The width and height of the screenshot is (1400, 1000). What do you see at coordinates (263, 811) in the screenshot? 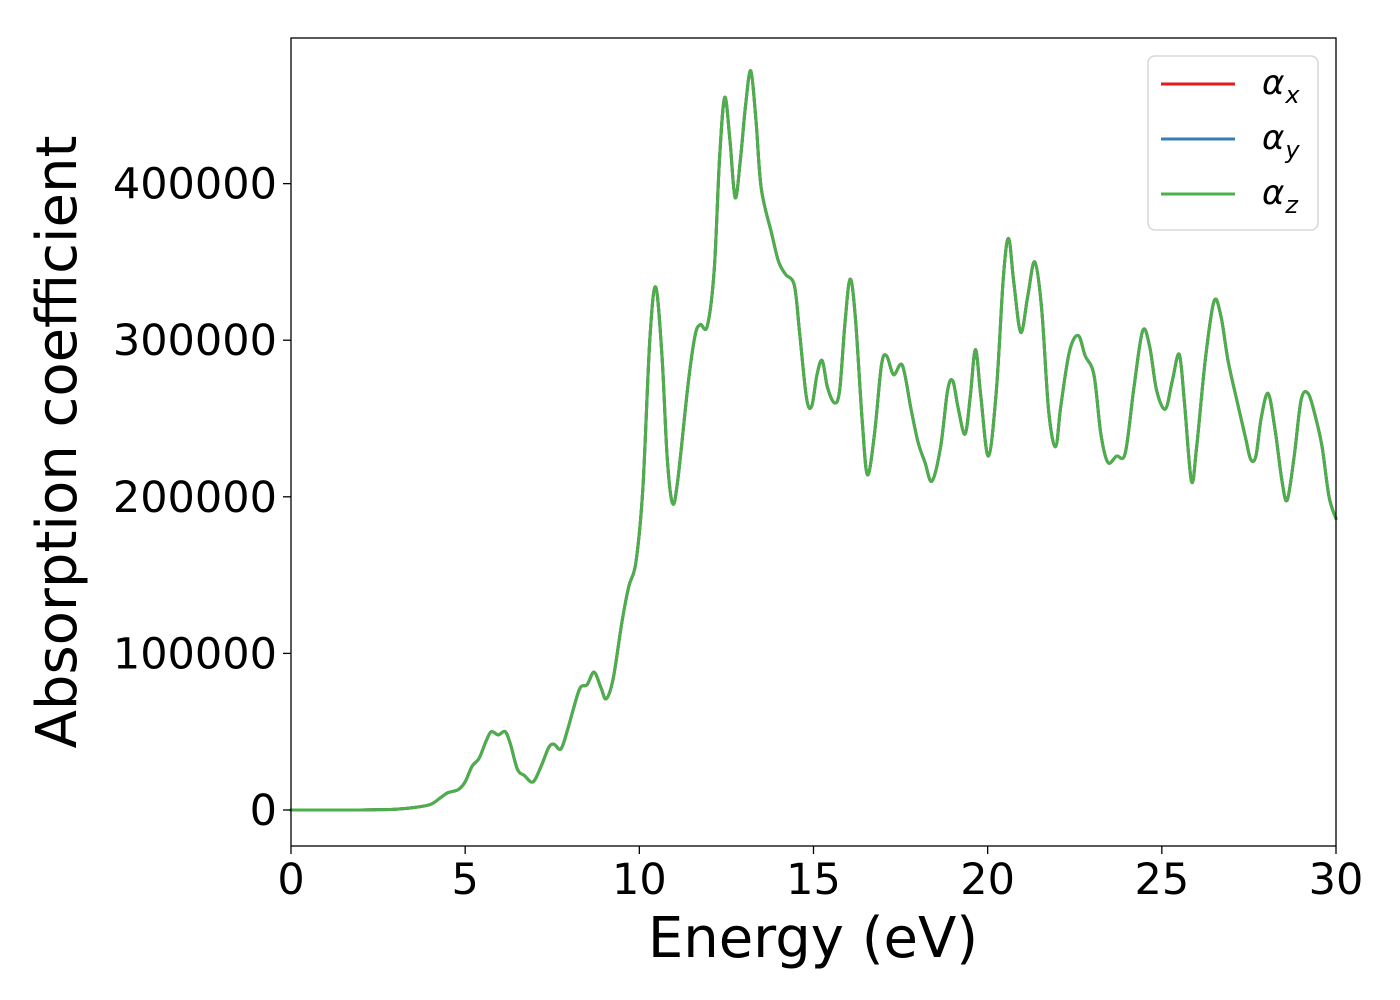
I see `y-tick-label: 0` at bounding box center [263, 811].